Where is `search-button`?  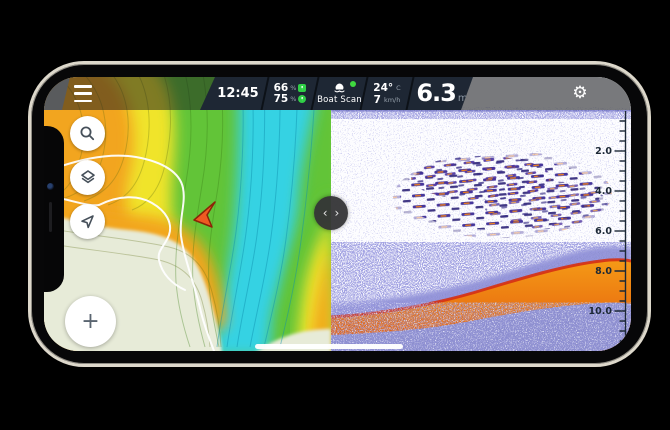
search-button is located at coordinates (87, 133).